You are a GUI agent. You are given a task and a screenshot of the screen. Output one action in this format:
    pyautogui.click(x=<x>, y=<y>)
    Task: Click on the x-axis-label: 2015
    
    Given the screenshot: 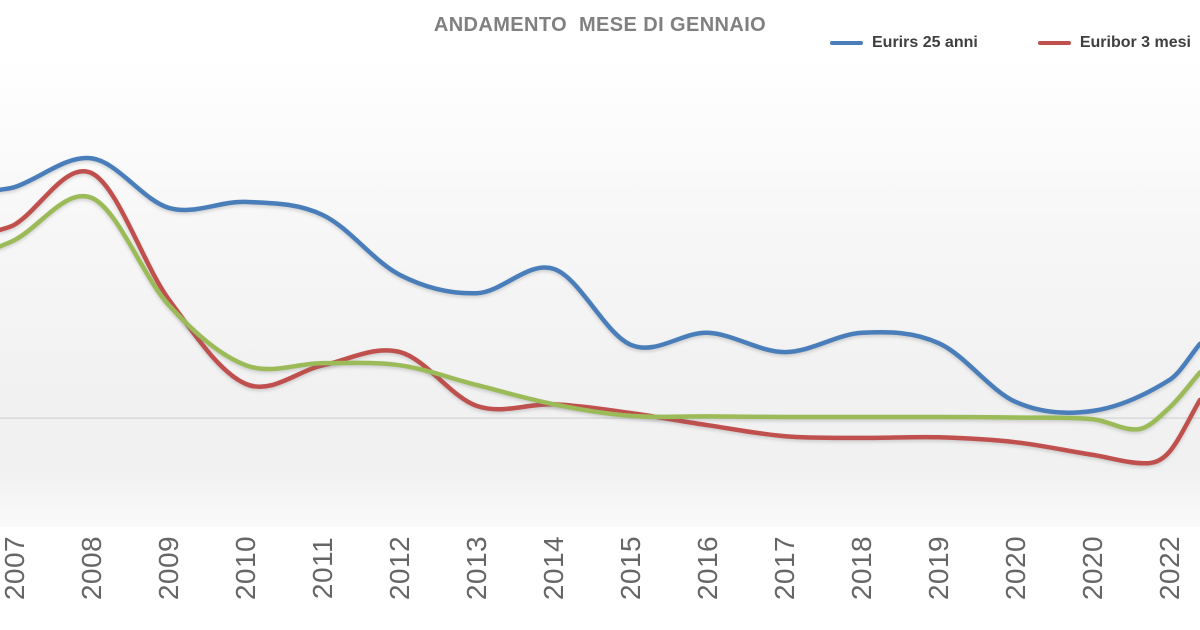 What is the action you would take?
    pyautogui.click(x=630, y=568)
    